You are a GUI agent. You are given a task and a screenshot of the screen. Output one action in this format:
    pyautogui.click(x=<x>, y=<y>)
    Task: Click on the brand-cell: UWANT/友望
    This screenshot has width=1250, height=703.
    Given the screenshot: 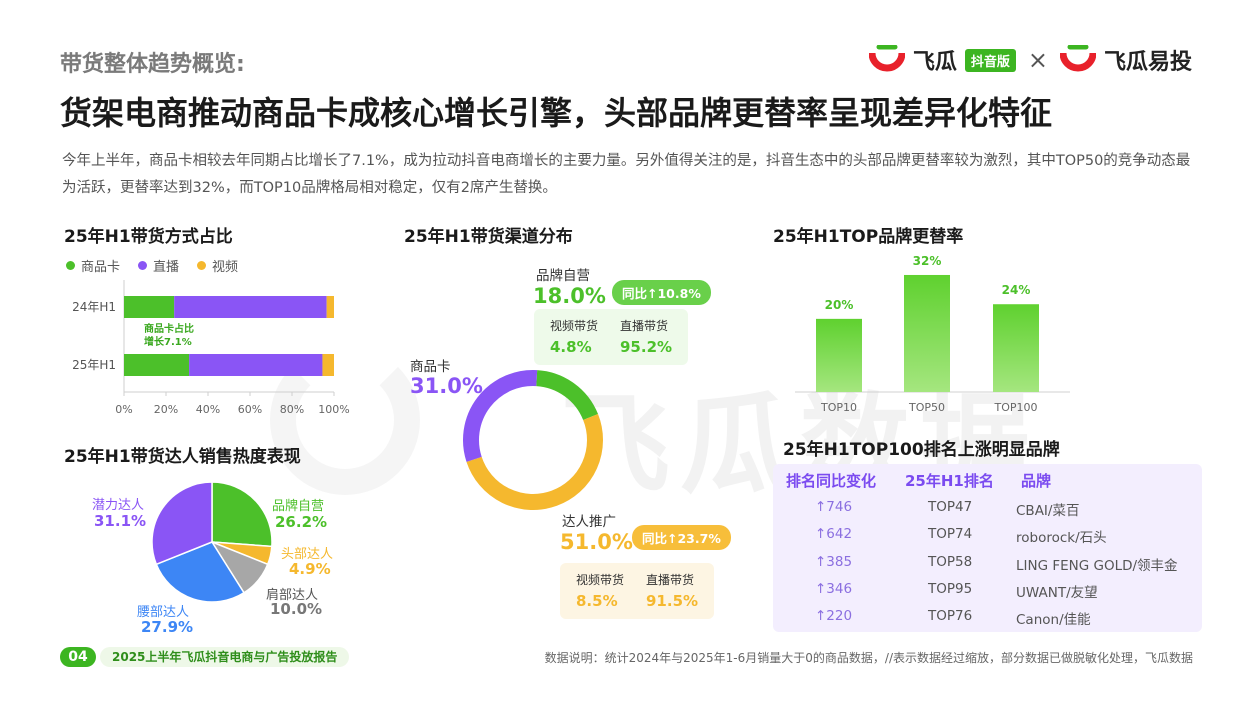 What is the action you would take?
    pyautogui.click(x=1057, y=592)
    